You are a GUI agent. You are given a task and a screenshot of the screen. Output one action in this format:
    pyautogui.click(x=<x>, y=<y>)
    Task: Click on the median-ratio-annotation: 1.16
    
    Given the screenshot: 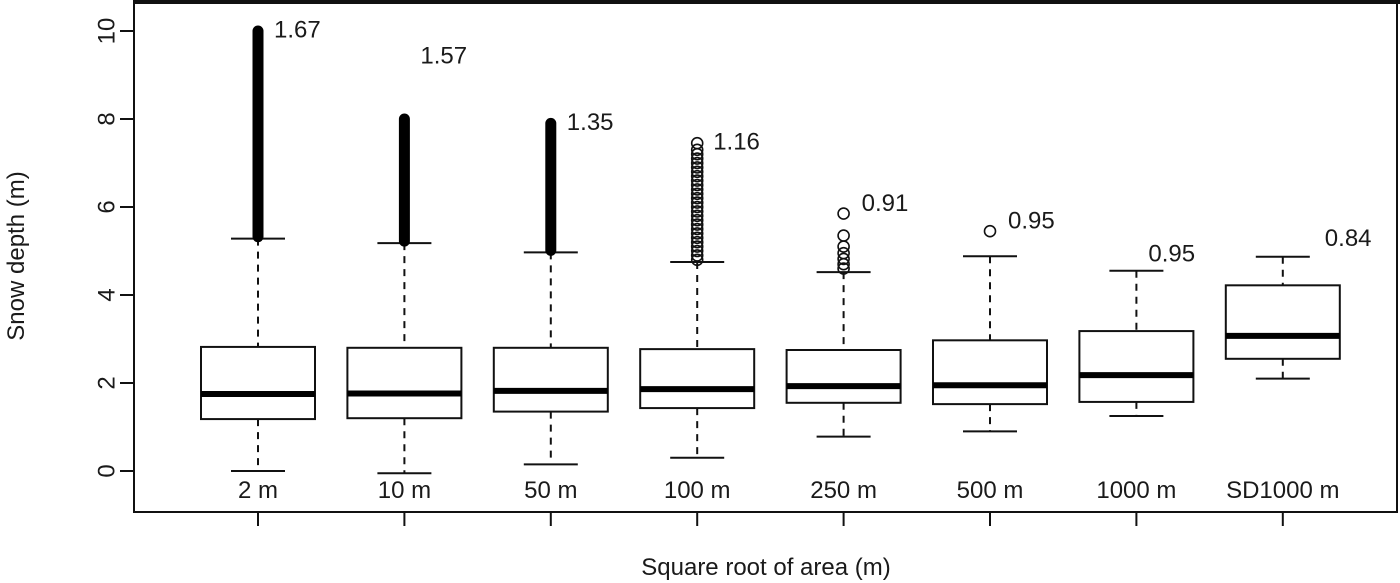 What is the action you would take?
    pyautogui.click(x=736, y=142)
    